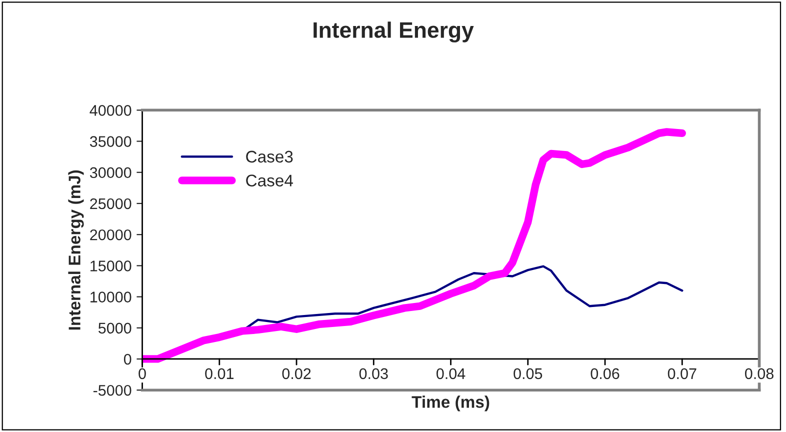 The image size is (786, 432). What do you see at coordinates (373, 374) in the screenshot?
I see `x-tick-label: 0.03` at bounding box center [373, 374].